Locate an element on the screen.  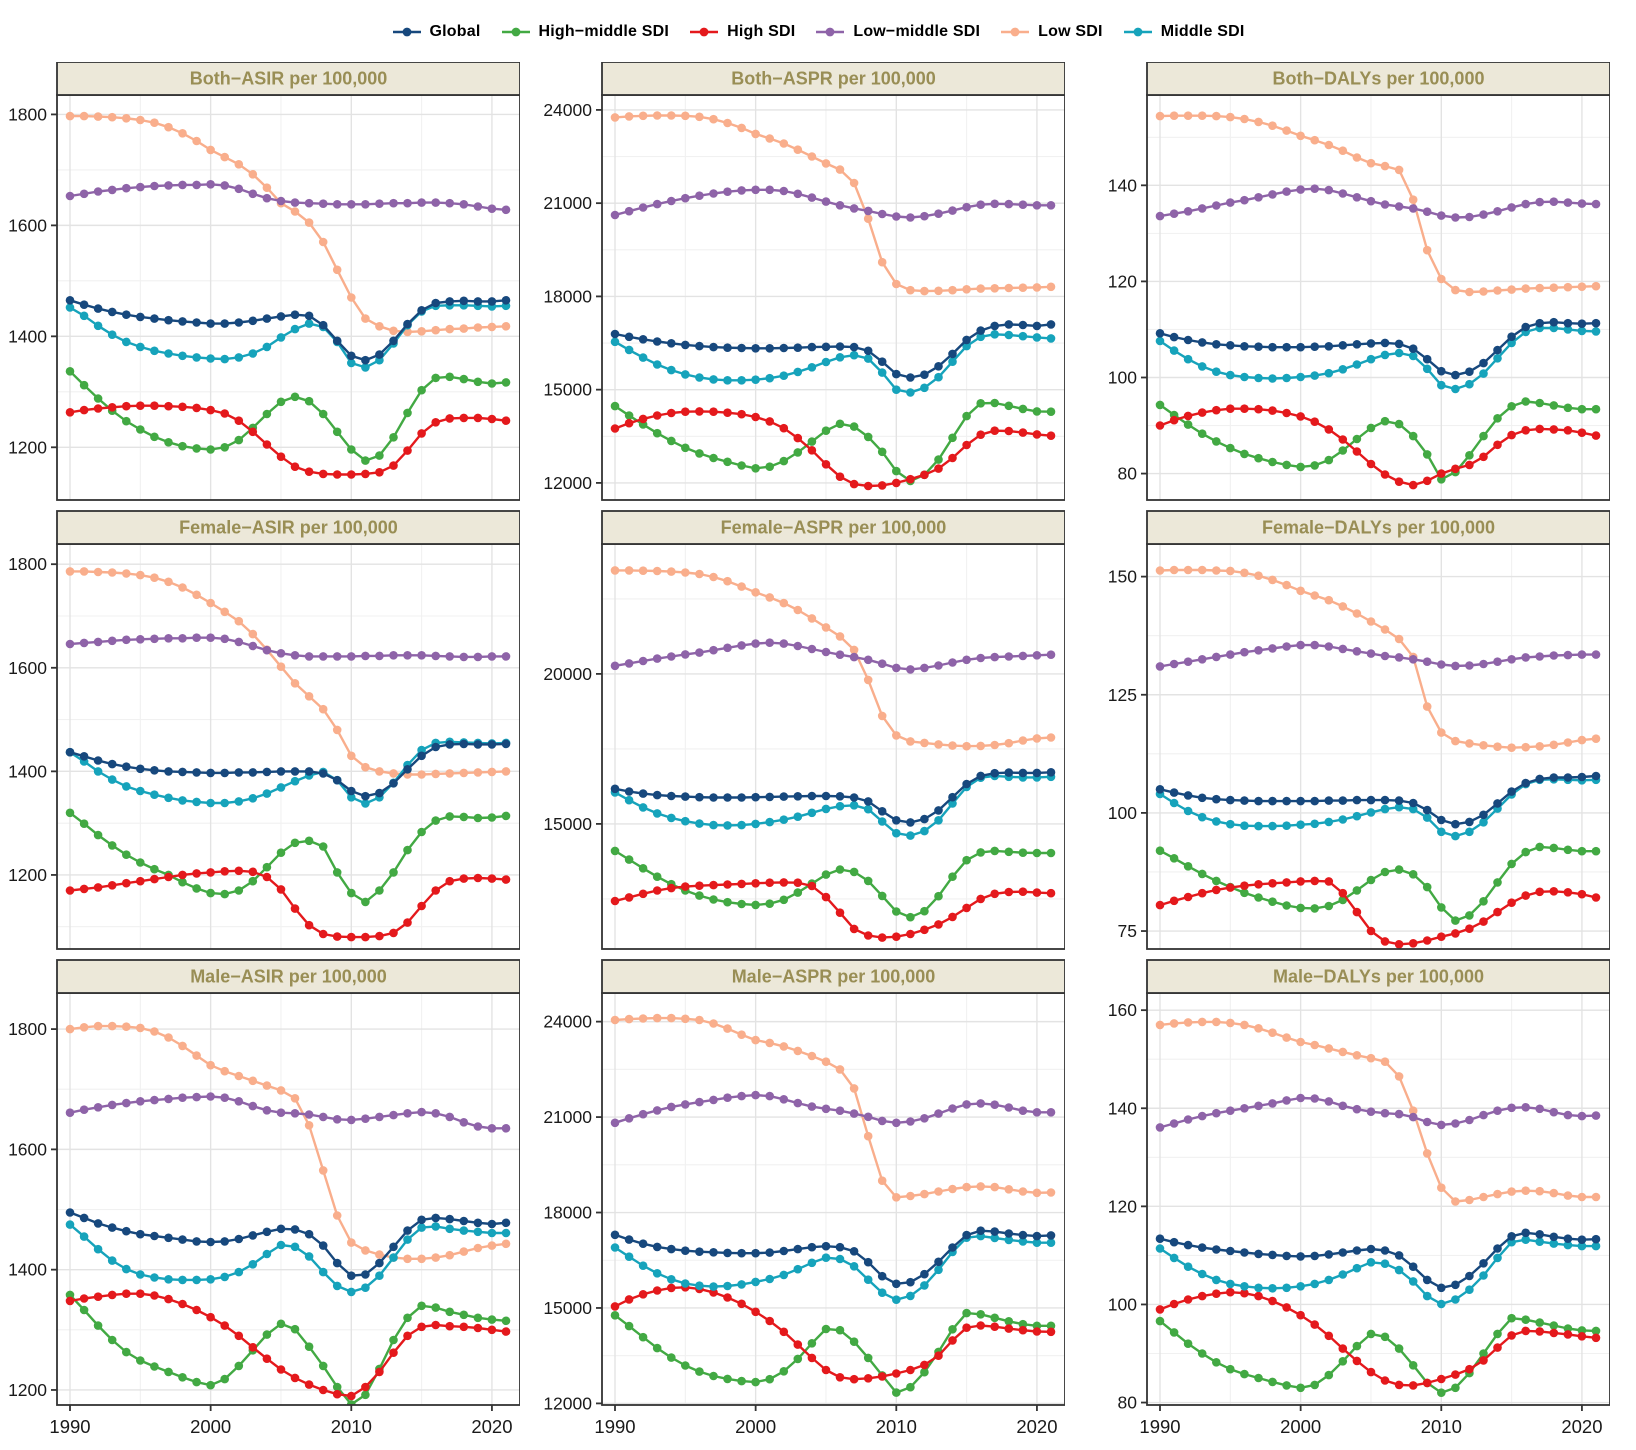
x-tick-label: 2010 is located at coordinates (1441, 1426).